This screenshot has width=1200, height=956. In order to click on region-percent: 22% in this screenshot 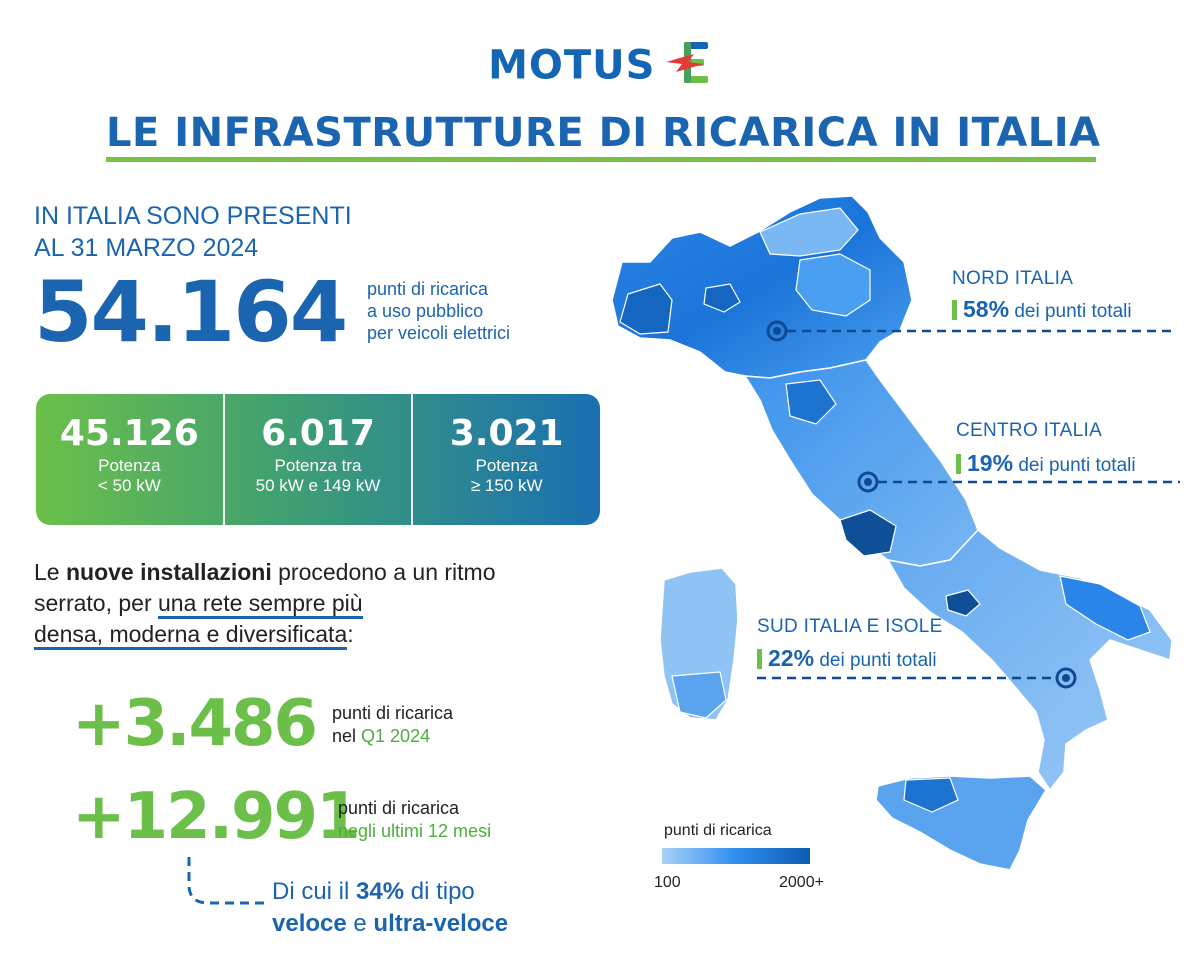, I will do `click(791, 658)`.